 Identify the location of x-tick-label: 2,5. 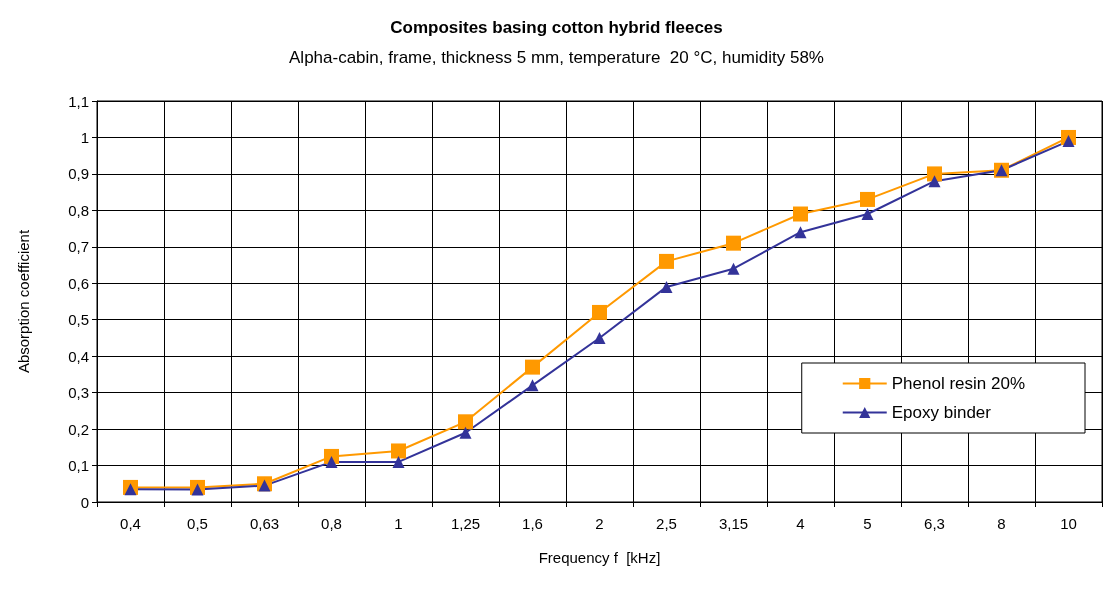
(666, 523).